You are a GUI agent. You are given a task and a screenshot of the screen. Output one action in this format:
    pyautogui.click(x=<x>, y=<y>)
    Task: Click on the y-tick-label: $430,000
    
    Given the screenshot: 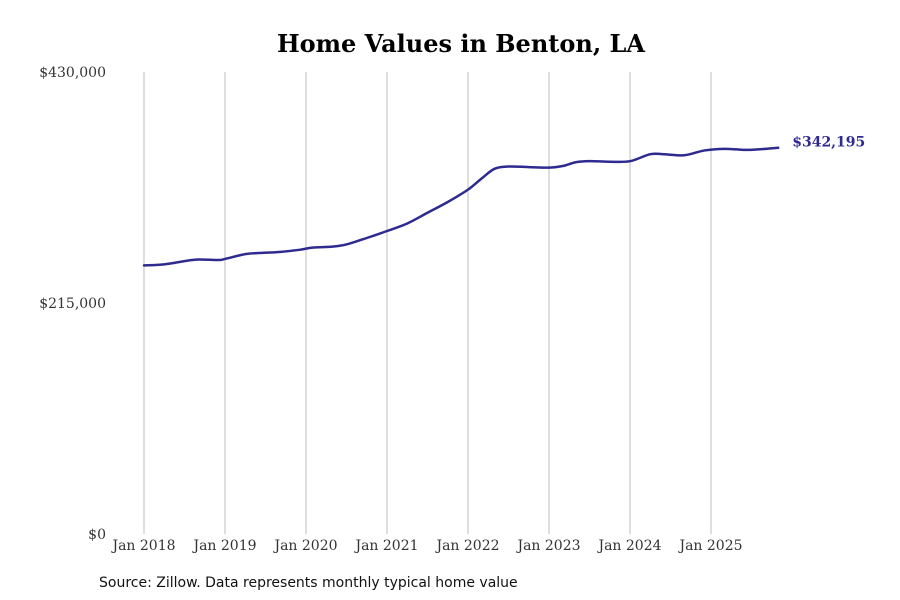 What is the action you would take?
    pyautogui.click(x=72, y=73)
    